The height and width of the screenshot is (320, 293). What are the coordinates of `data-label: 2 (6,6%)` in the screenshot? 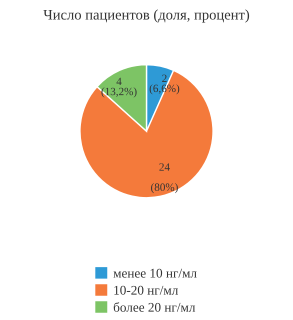 It's located at (165, 84).